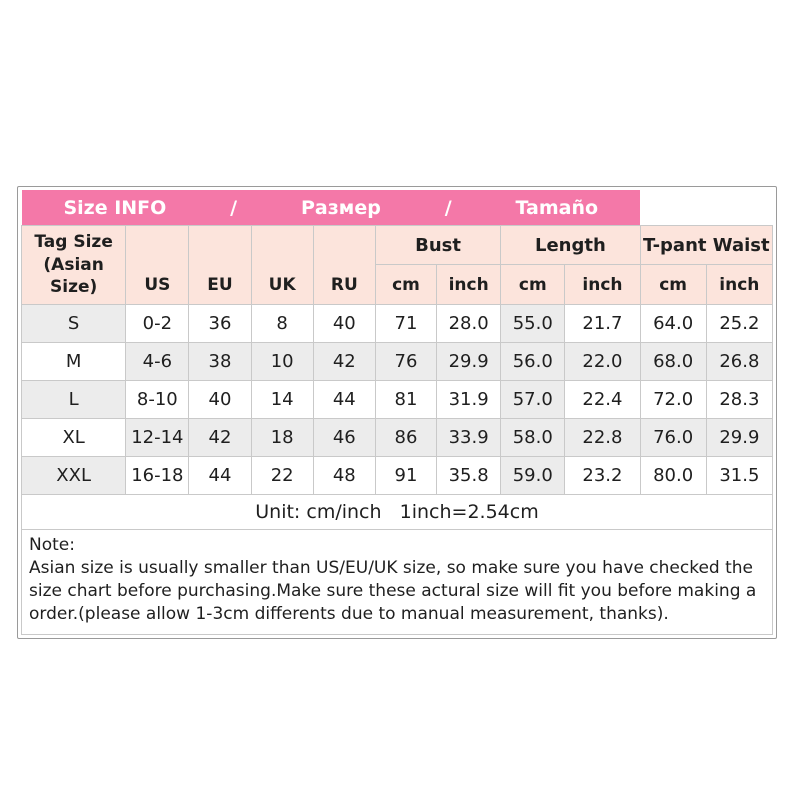 This screenshot has height=800, width=800. Describe the element at coordinates (739, 323) in the screenshot. I see `cell-tpant-inch: 25.2` at that location.